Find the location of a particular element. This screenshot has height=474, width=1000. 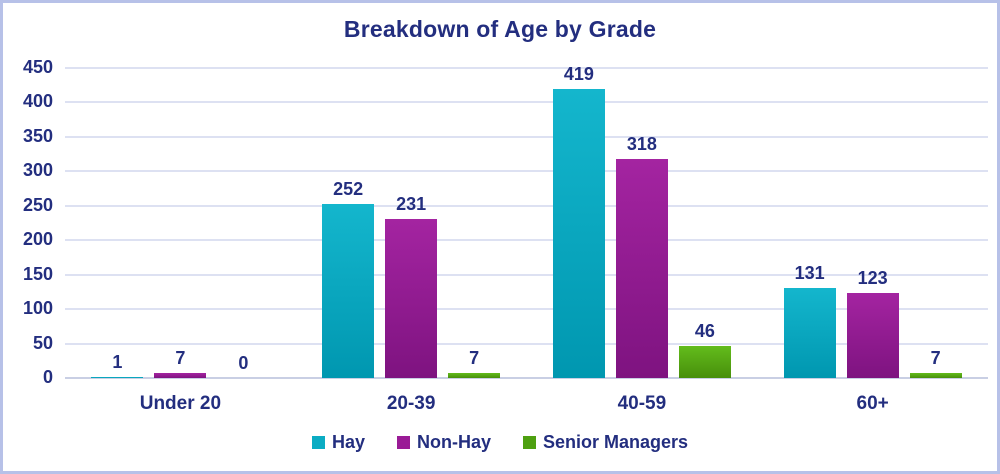

y-axis-tick-label: 50 is located at coordinates (42, 342).